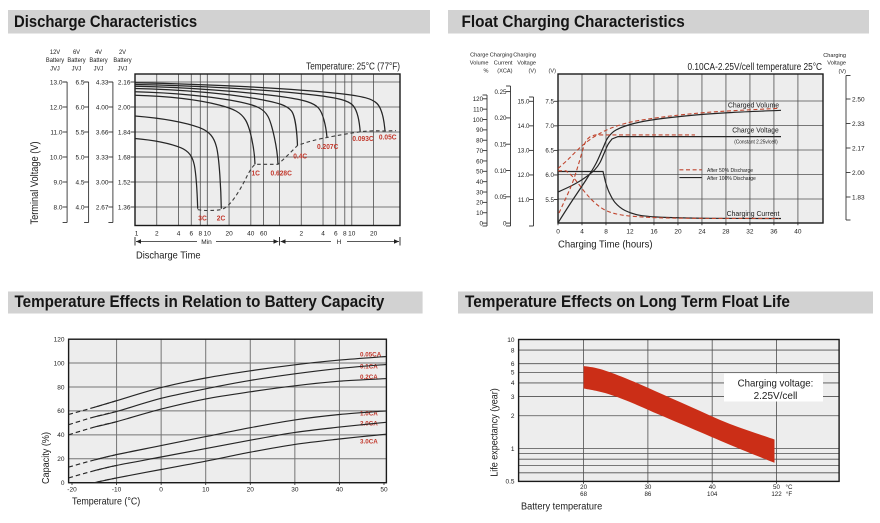 This screenshot has height=523, width=880. I want to click on svg-text: 120, so click(478, 99).